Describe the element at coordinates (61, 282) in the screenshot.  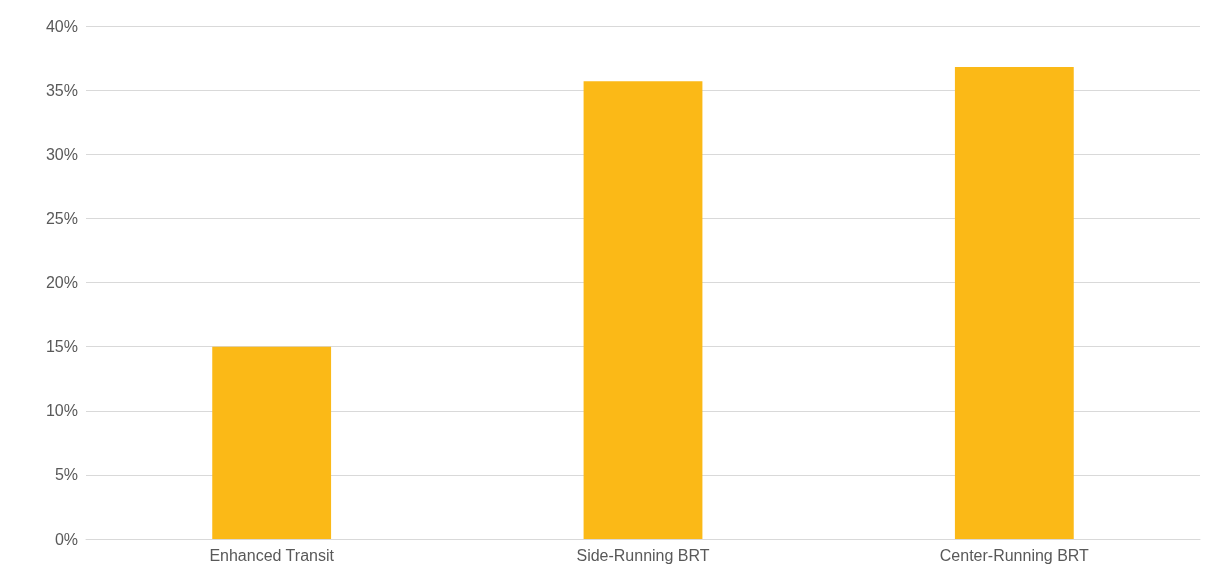
I see `y-tick-label: 20%` at that location.